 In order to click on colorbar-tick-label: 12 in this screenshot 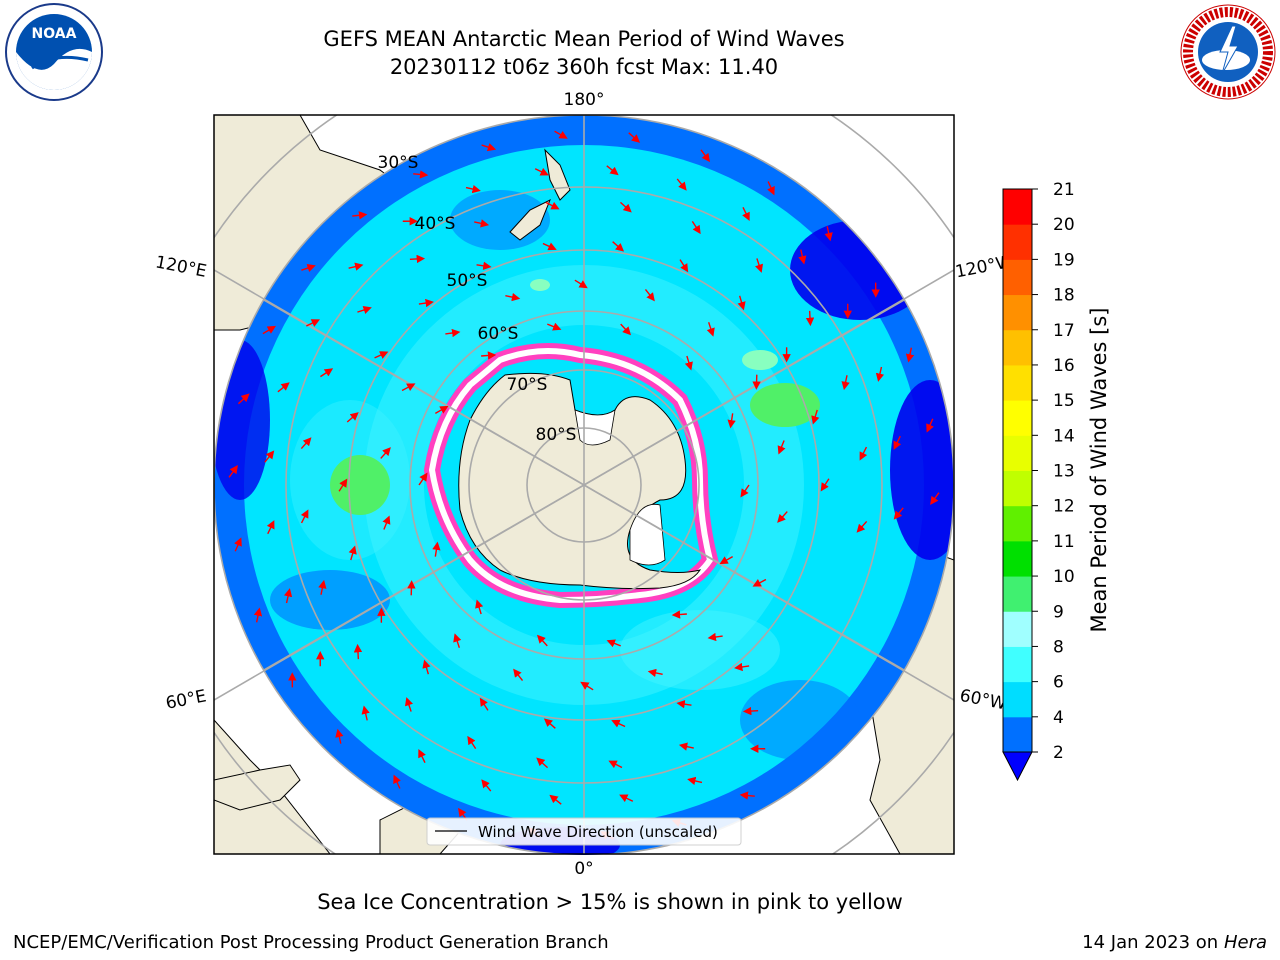, I will do `click(1064, 507)`.